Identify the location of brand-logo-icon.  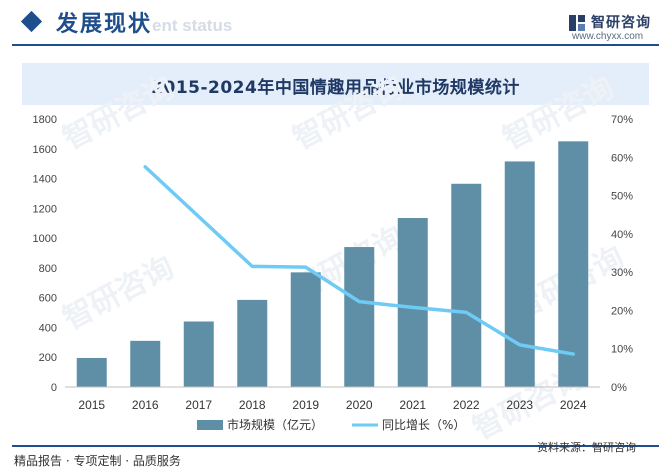
(577, 23).